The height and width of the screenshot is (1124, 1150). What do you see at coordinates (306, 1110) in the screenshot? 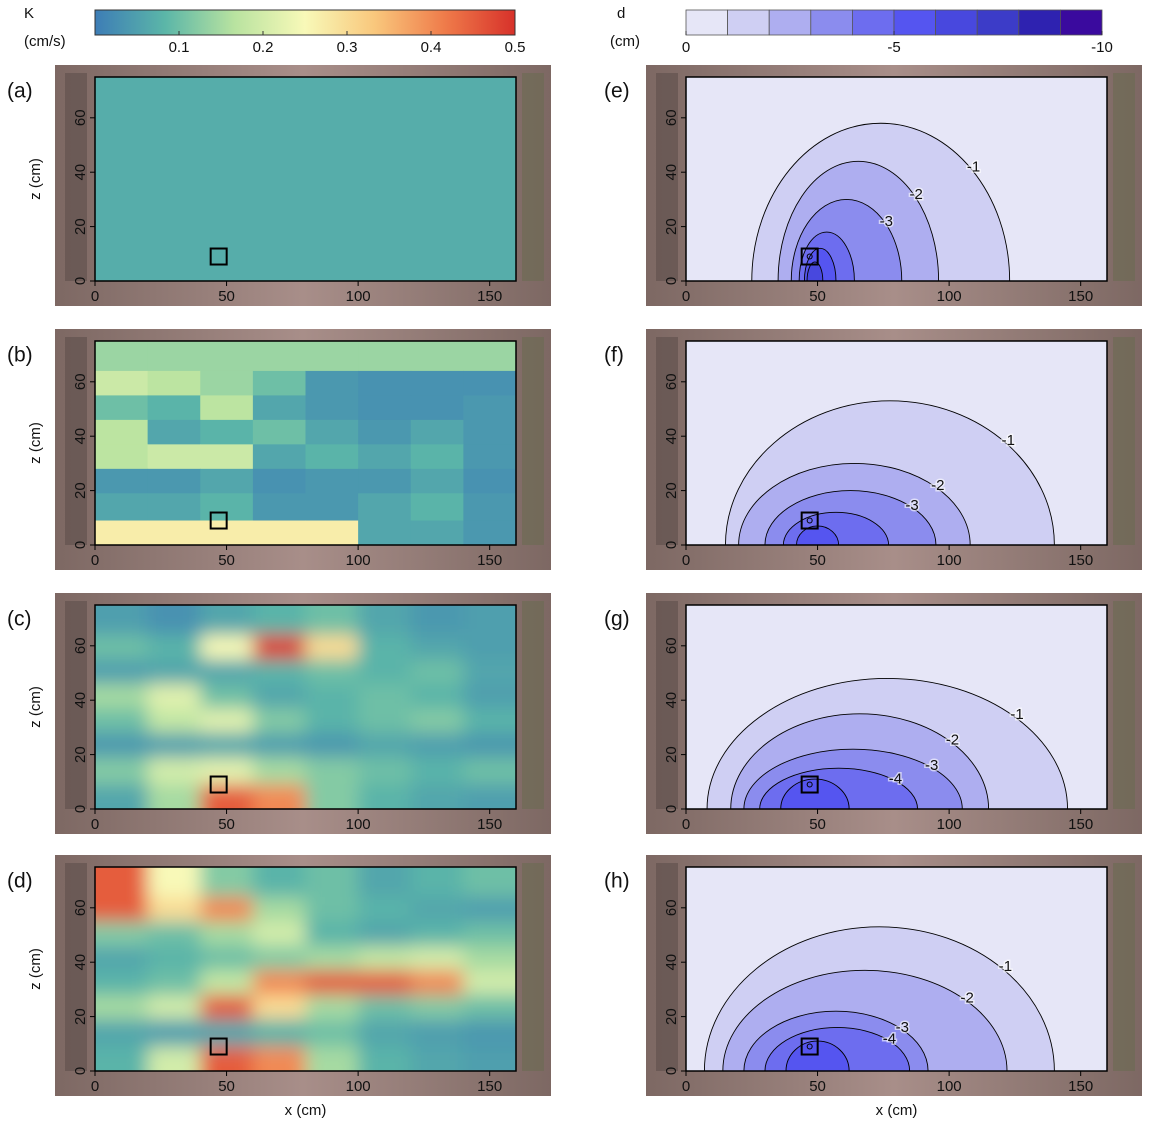
I see `x-axis-label: x (cm)` at bounding box center [306, 1110].